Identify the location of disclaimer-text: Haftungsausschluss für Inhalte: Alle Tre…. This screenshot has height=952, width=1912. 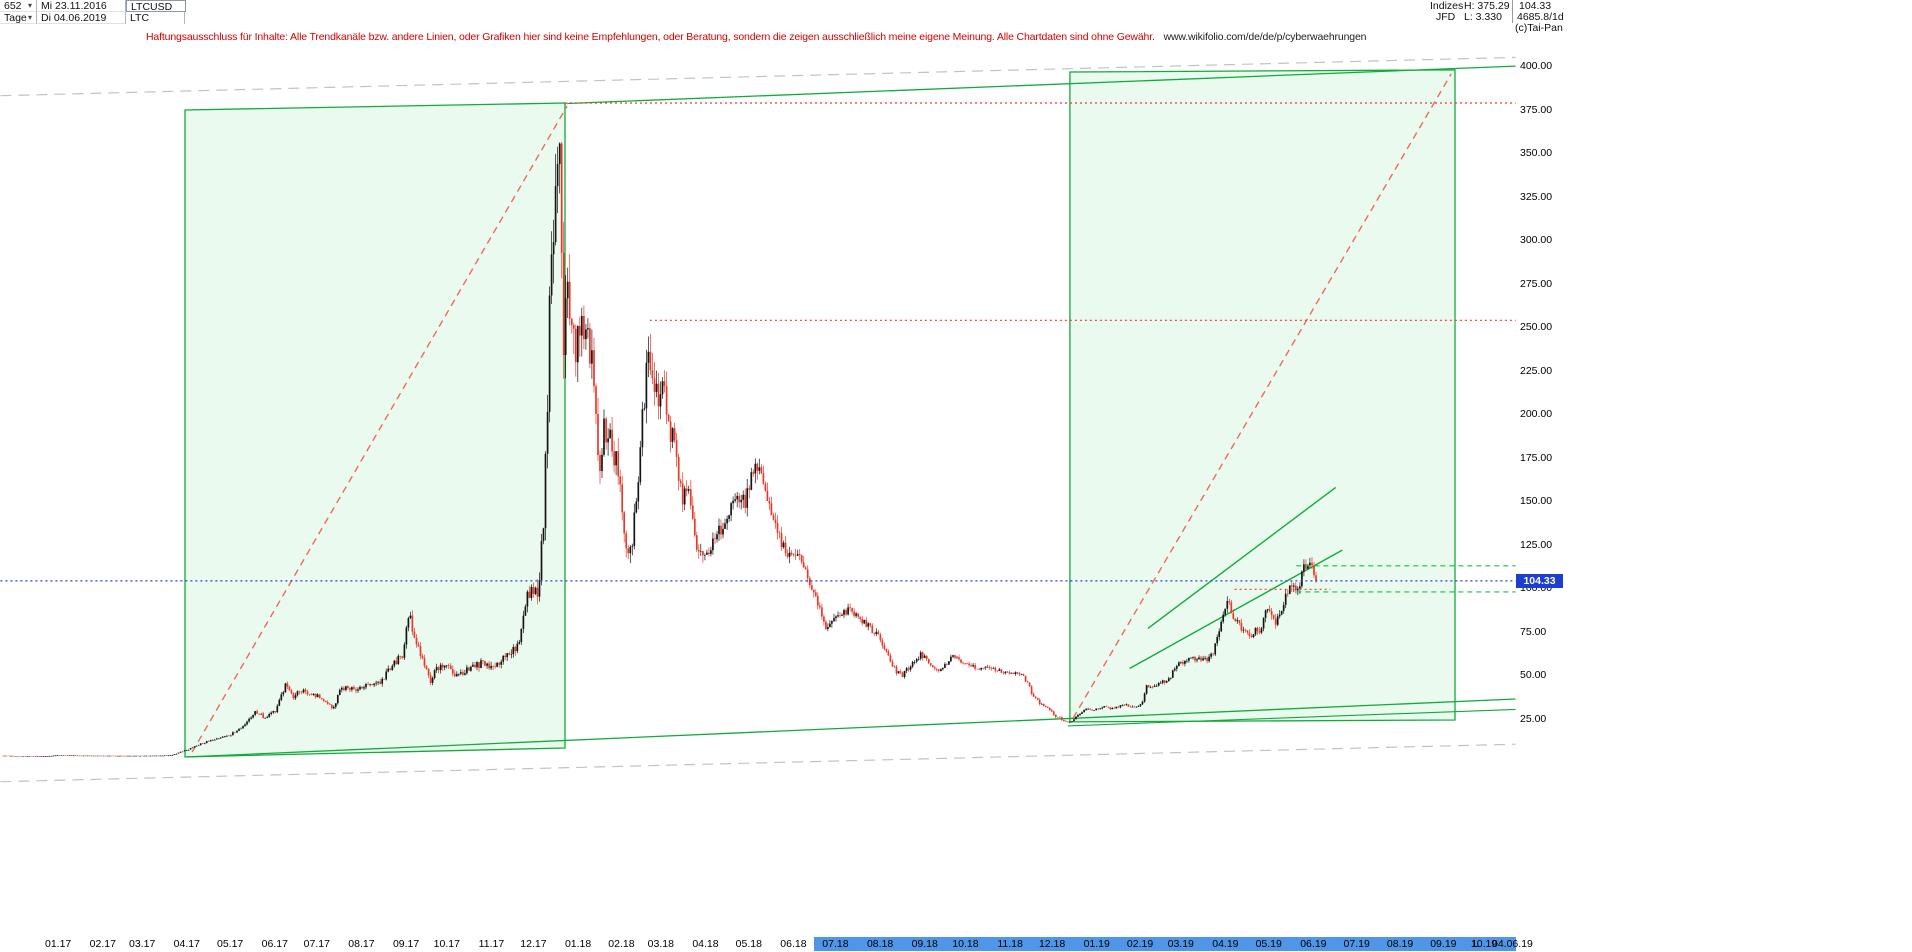
(650, 37).